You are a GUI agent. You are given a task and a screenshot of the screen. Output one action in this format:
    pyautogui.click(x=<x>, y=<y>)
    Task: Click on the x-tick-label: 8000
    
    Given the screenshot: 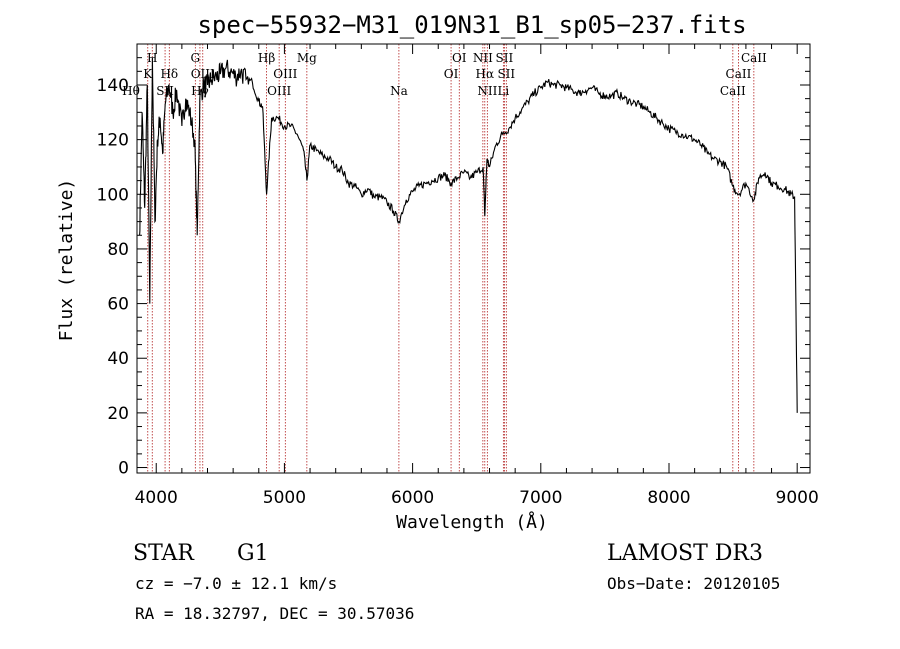 What is the action you would take?
    pyautogui.click(x=668, y=498)
    